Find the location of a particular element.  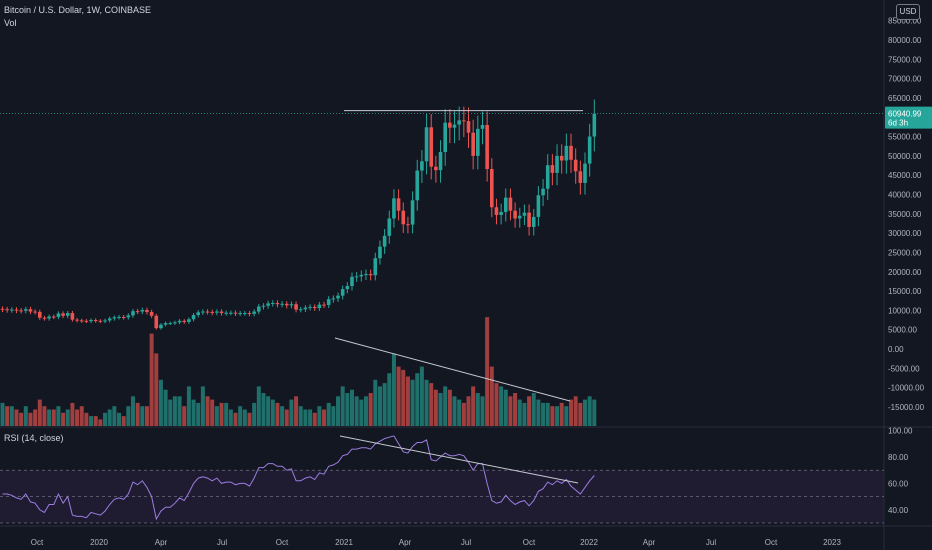

currency-button: USD is located at coordinates (908, 12).